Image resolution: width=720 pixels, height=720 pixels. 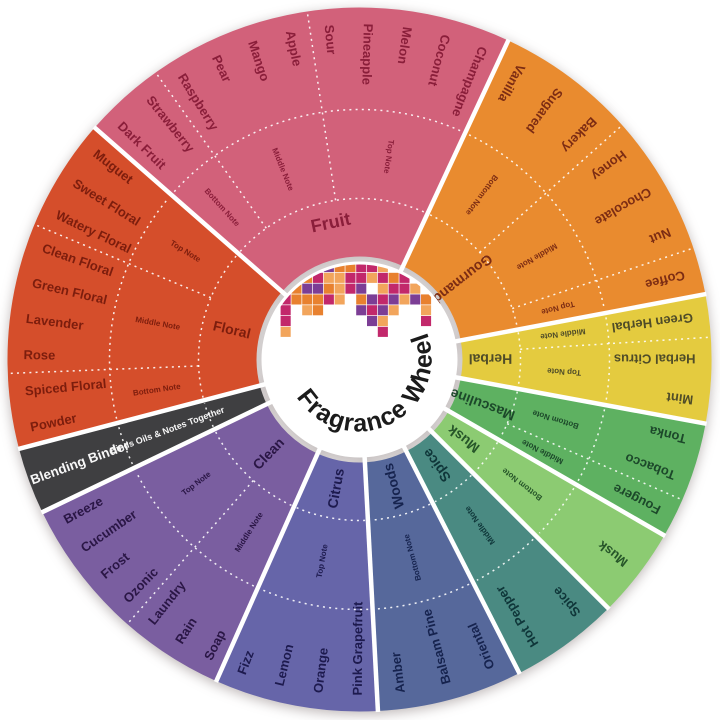 I want to click on segment-woods-wedge, so click(x=442, y=581).